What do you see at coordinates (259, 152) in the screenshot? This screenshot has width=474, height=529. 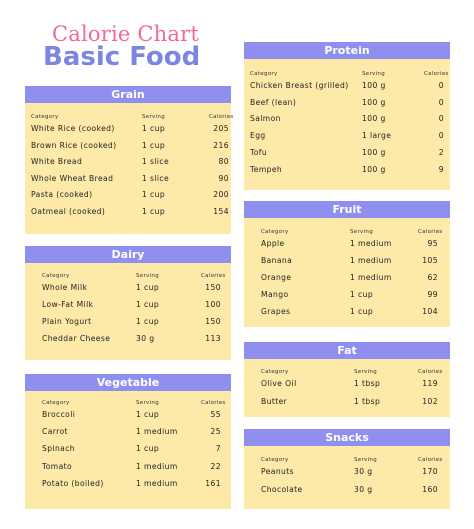 I see `protein-item-name: Tofu` at bounding box center [259, 152].